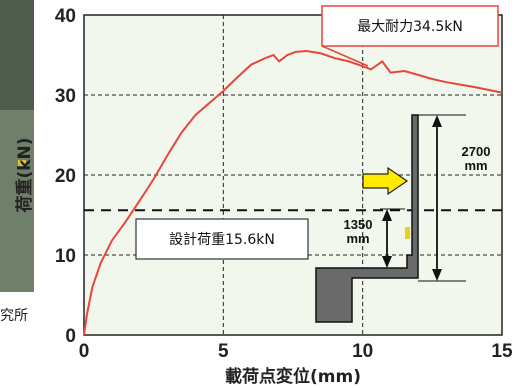 The image size is (520, 388). Describe the element at coordinates (437, 275) in the screenshot. I see `dim-outer-arrow-bottom` at that location.